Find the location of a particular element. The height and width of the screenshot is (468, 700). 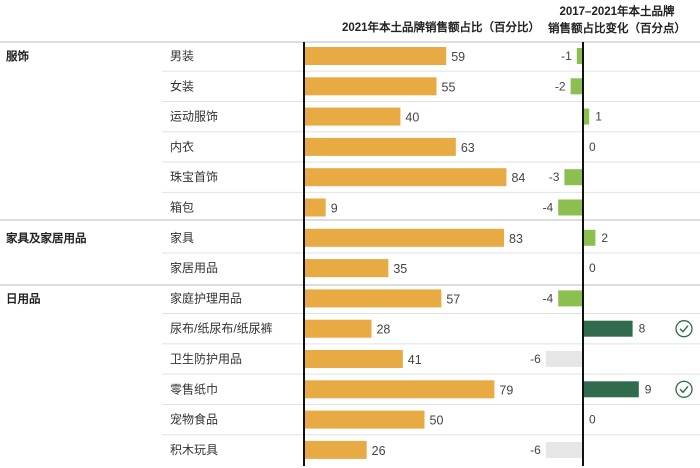

share-value-label: 59 is located at coordinates (458, 57).